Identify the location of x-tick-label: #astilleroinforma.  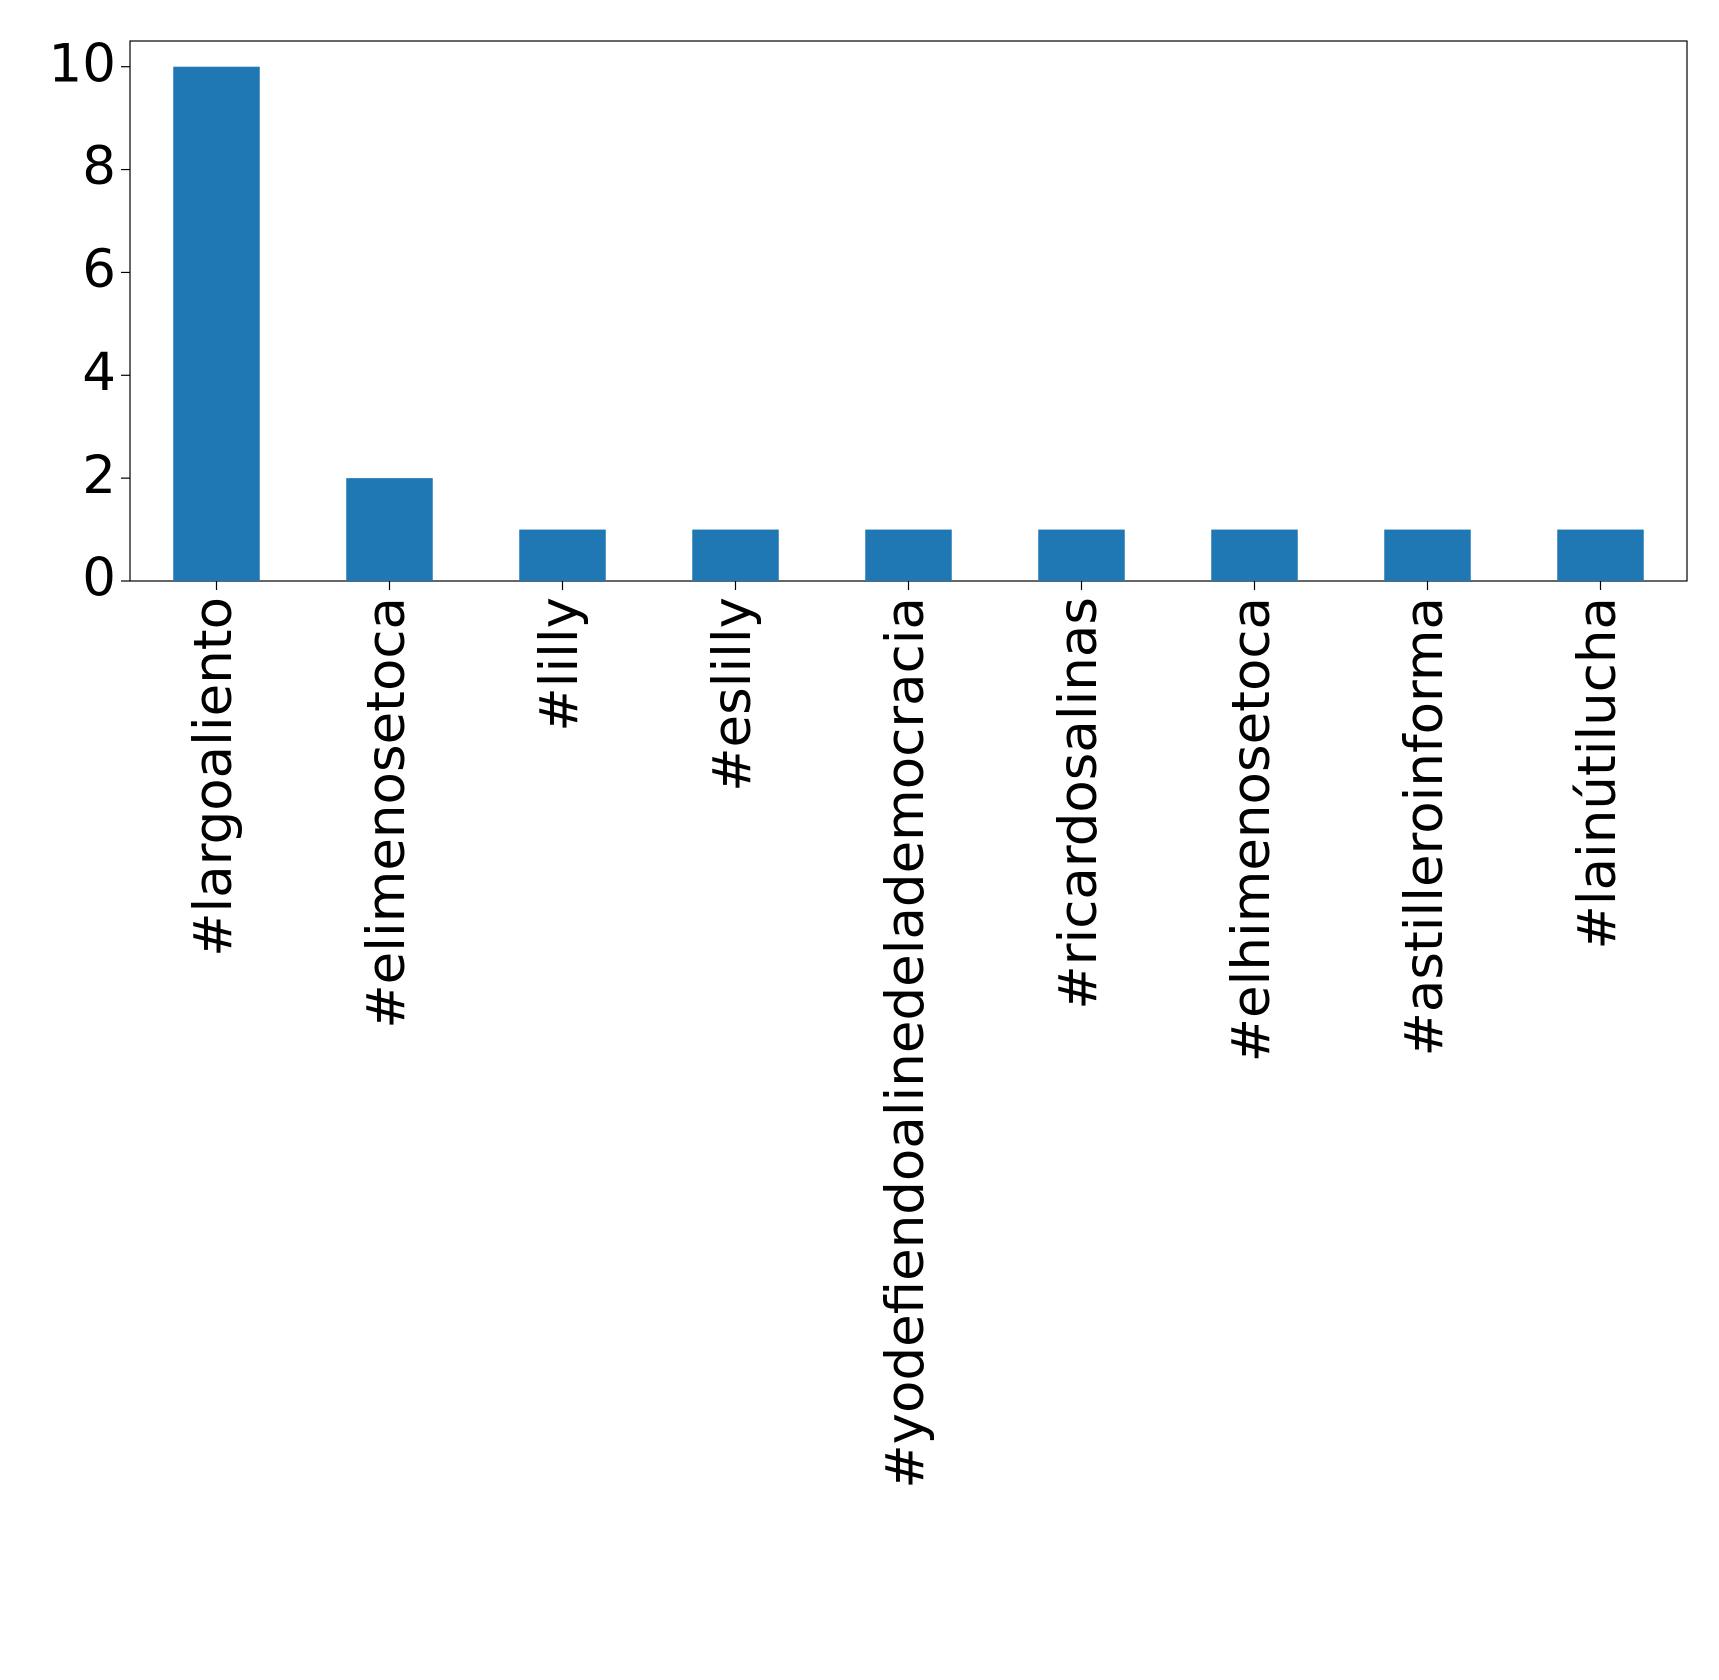
(1424, 826).